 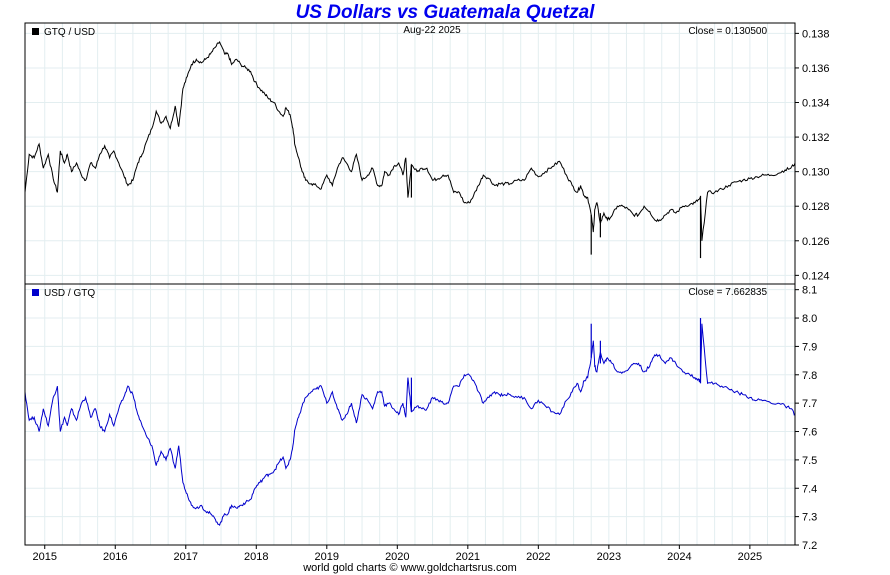 I want to click on y-tick-label: 7.7, so click(x=809, y=404).